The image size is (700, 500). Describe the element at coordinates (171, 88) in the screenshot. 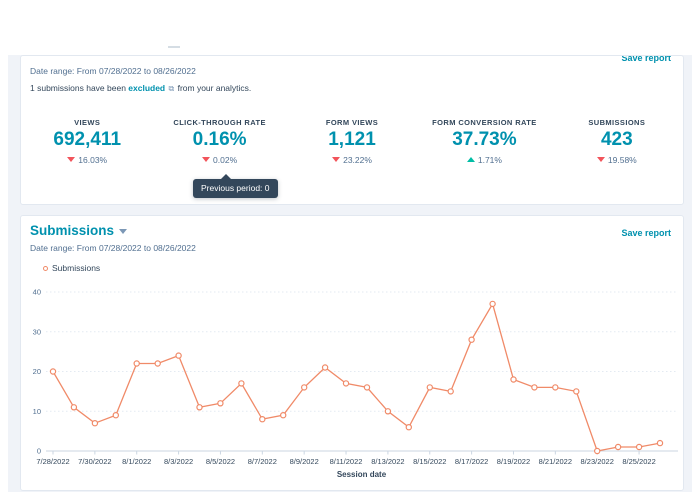

I see `external-link-icon: ⧉` at that location.